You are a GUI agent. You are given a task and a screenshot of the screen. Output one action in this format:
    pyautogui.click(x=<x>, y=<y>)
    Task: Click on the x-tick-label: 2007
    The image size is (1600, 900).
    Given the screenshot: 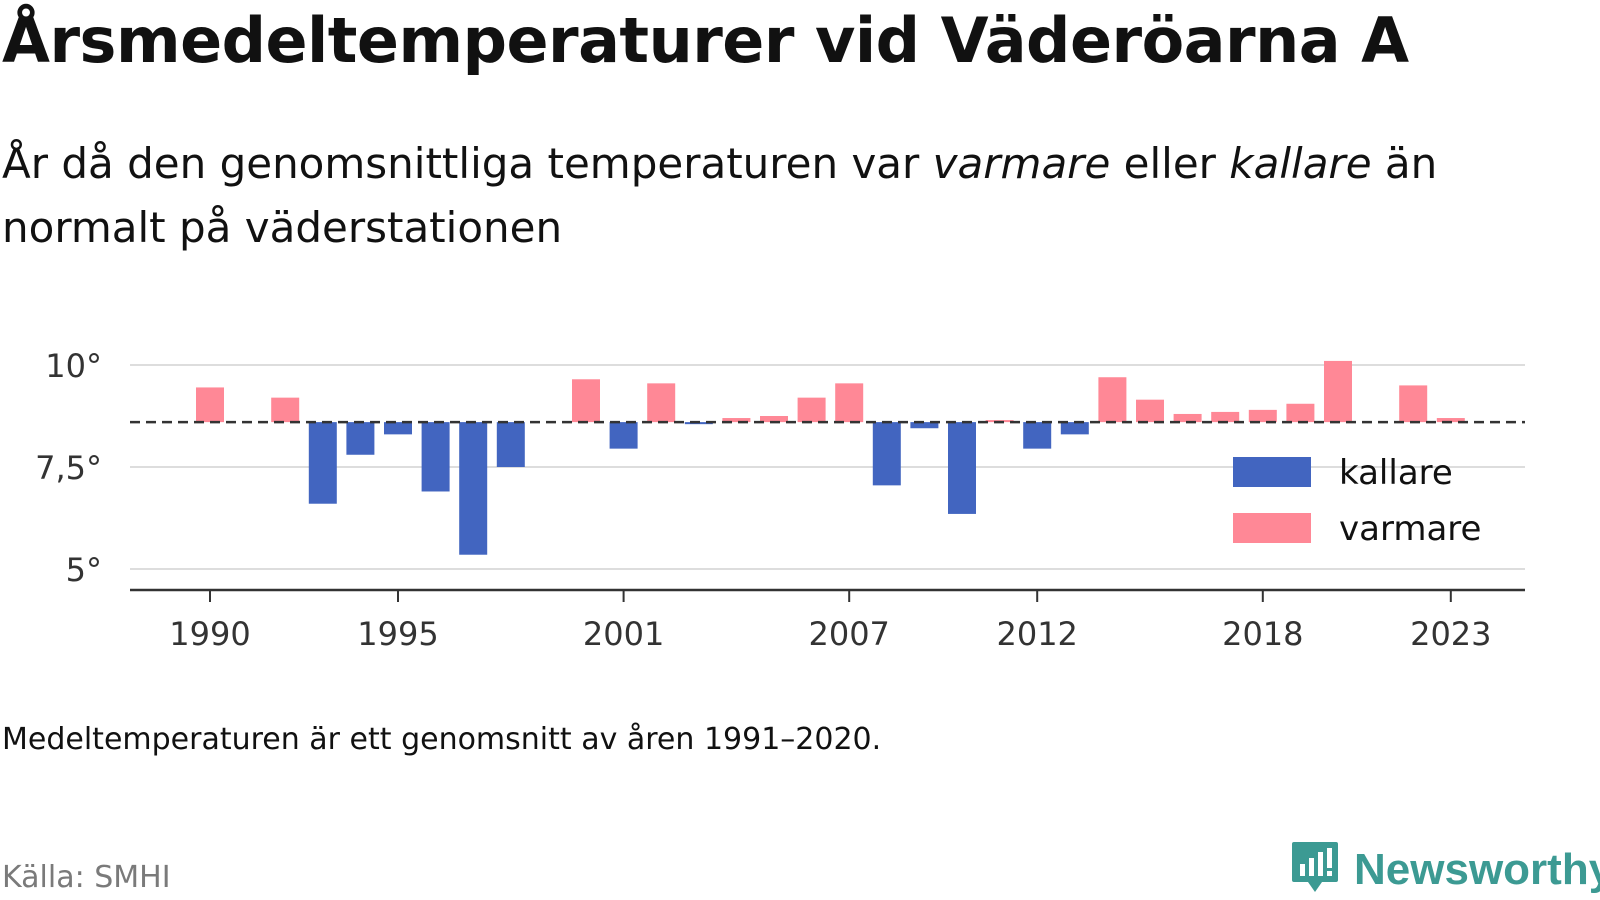 What is the action you would take?
    pyautogui.click(x=848, y=634)
    